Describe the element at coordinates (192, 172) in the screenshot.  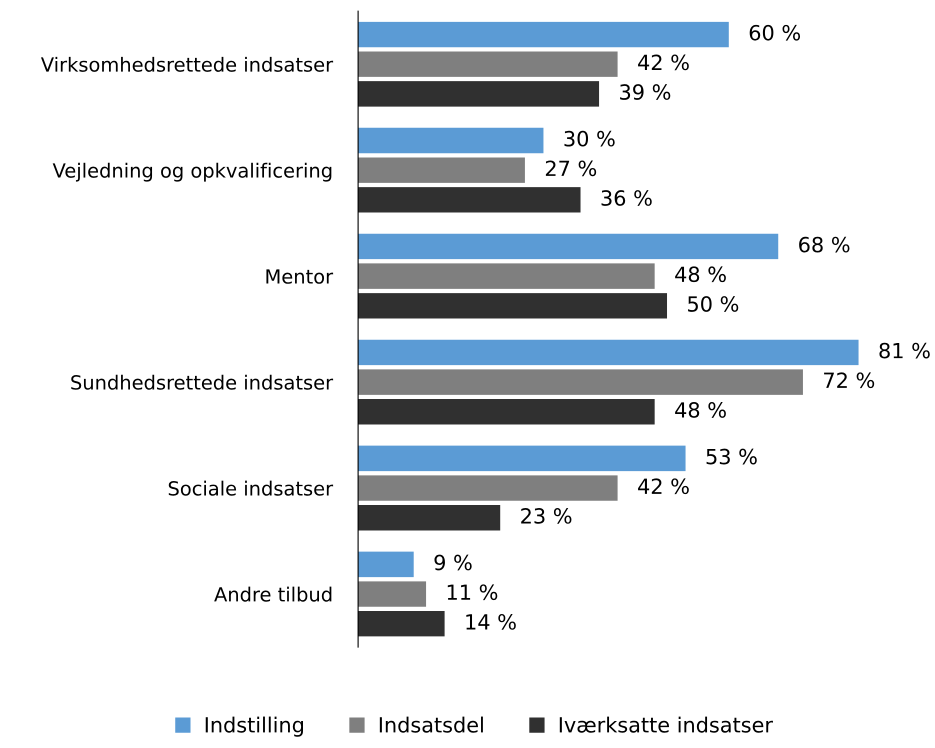
I see `y-tick-label: Vejledning og opkvalificering` at that location.